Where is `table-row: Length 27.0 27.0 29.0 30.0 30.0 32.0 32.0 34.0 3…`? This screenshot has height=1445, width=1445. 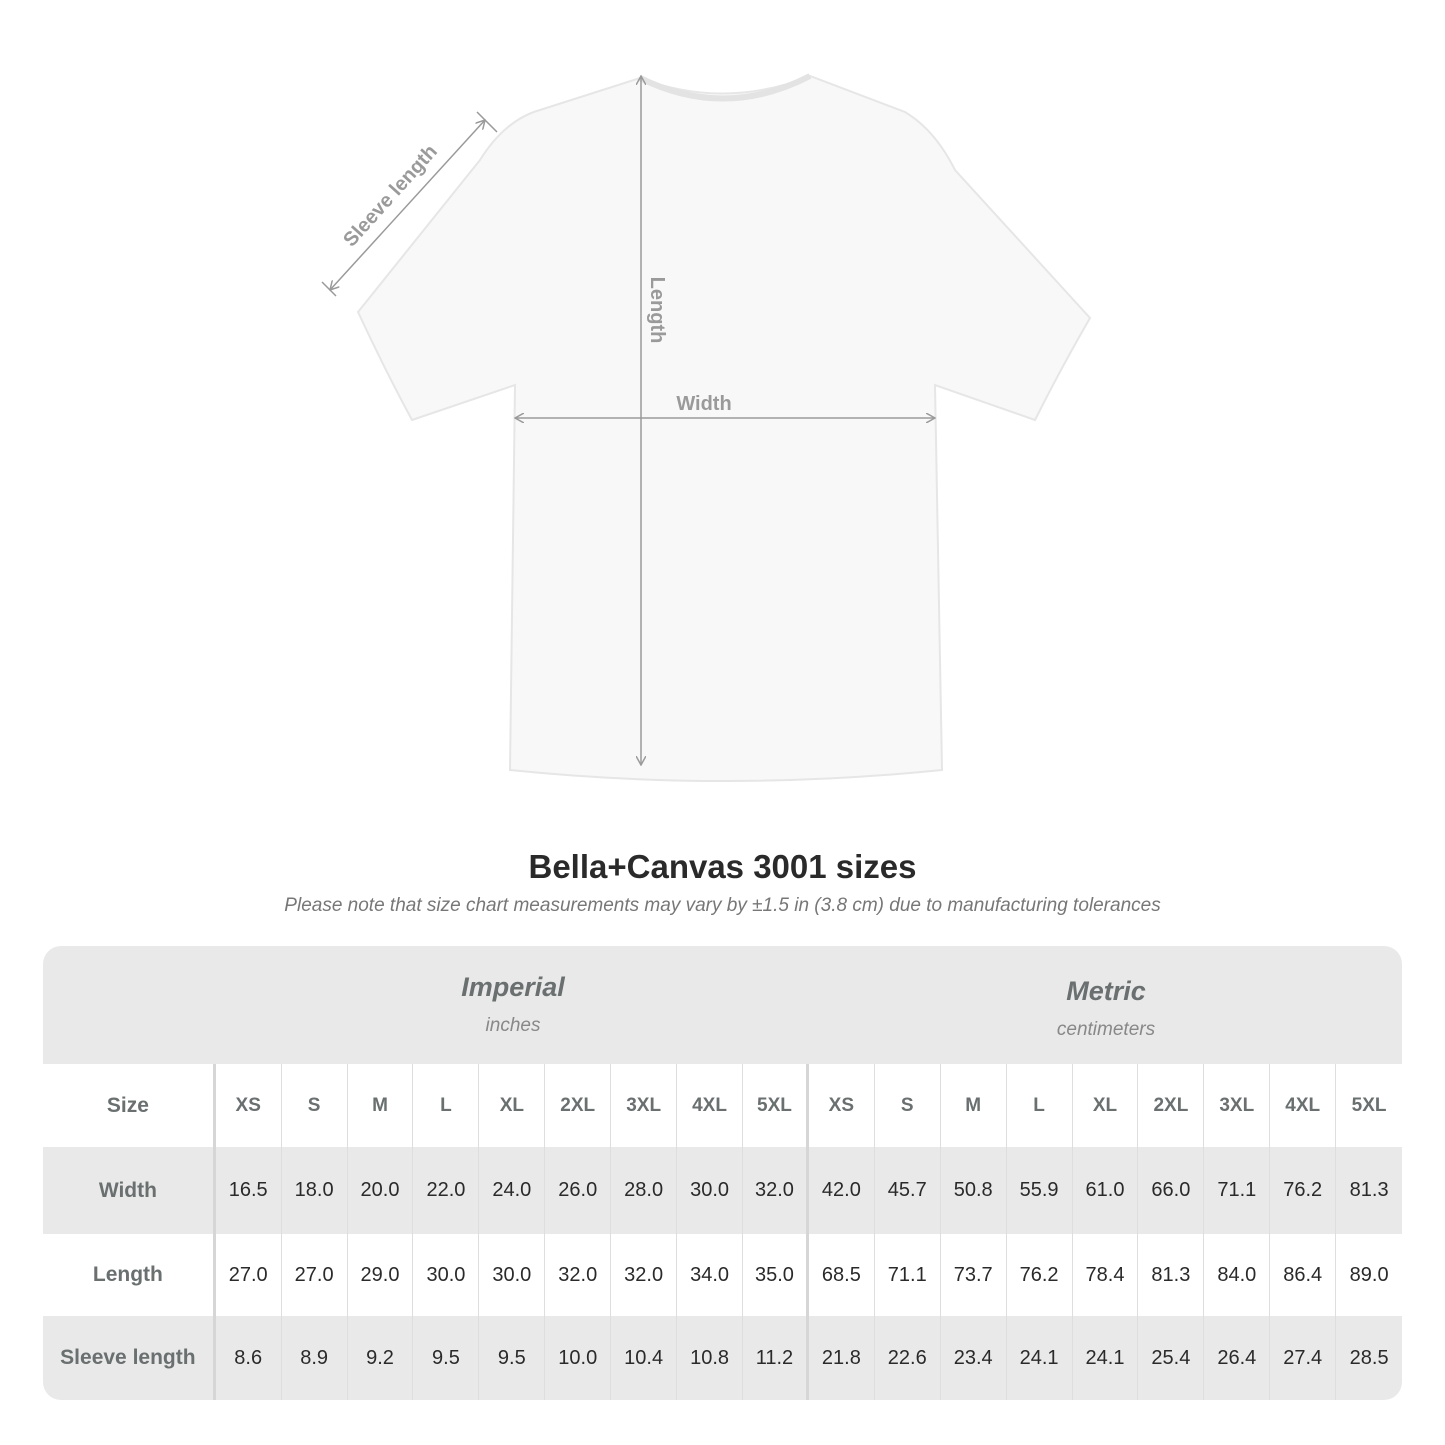 table-row: Length 27.0 27.0 29.0 30.0 30.0 32.0 32.0 34.0 3… is located at coordinates (722, 1275).